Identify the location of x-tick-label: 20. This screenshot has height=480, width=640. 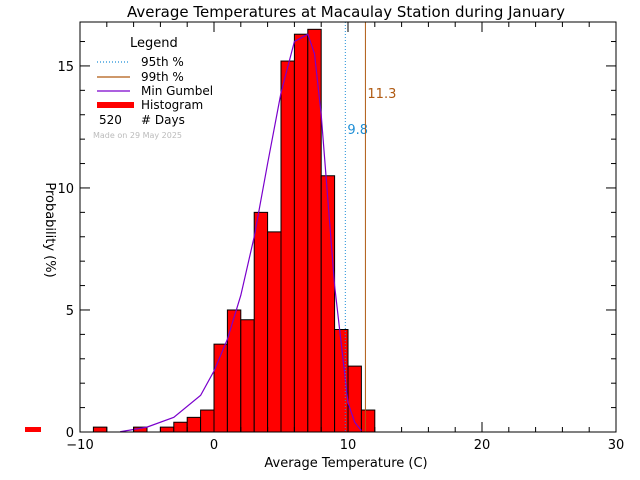
(482, 445).